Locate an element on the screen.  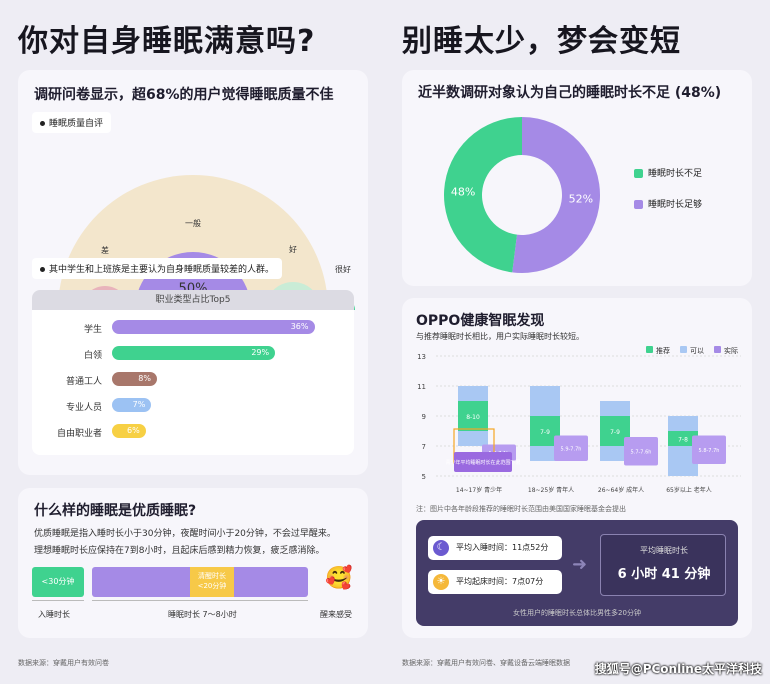
range-legend-label-2: 实际 is located at coordinates (731, 350).